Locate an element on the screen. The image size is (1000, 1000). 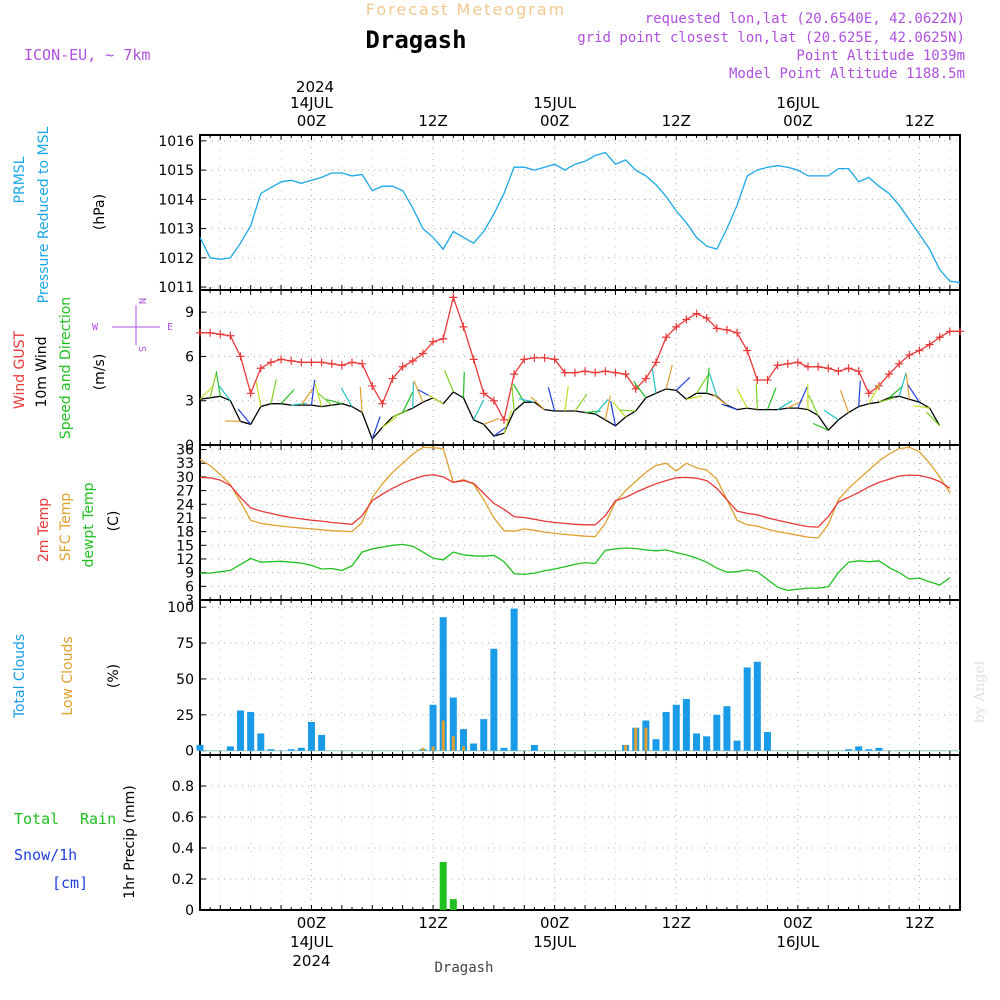
dewpoint-line is located at coordinates (575, 567).